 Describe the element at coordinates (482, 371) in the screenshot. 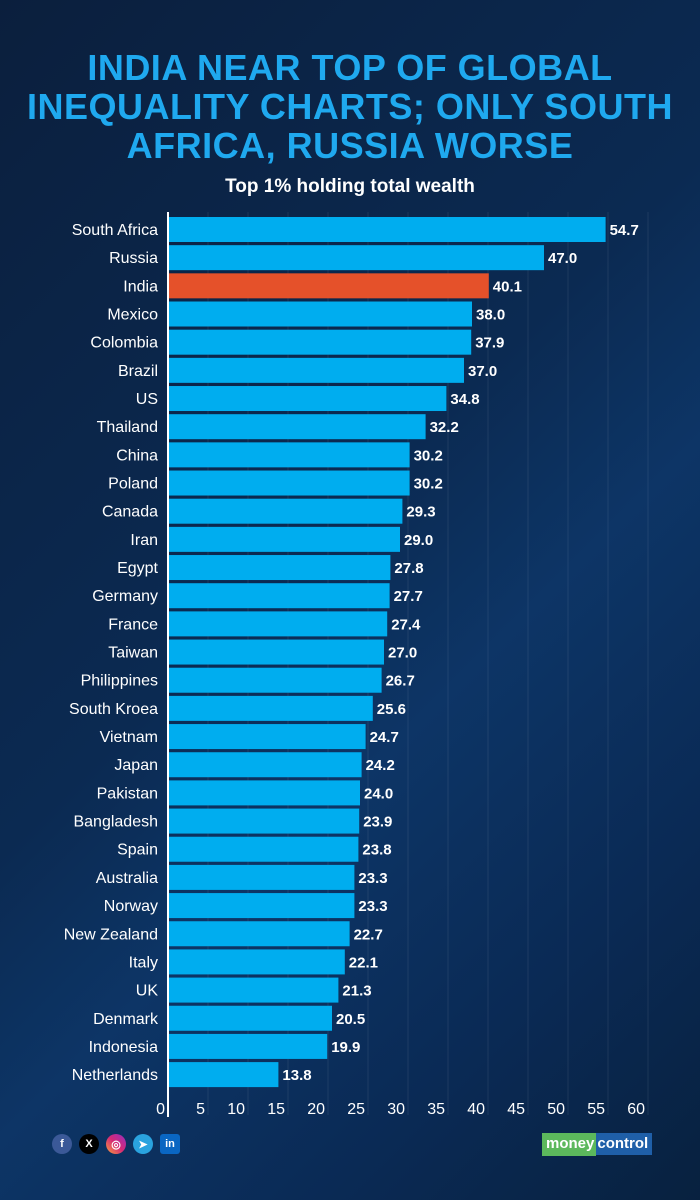

I see `data-label: 37.0` at that location.